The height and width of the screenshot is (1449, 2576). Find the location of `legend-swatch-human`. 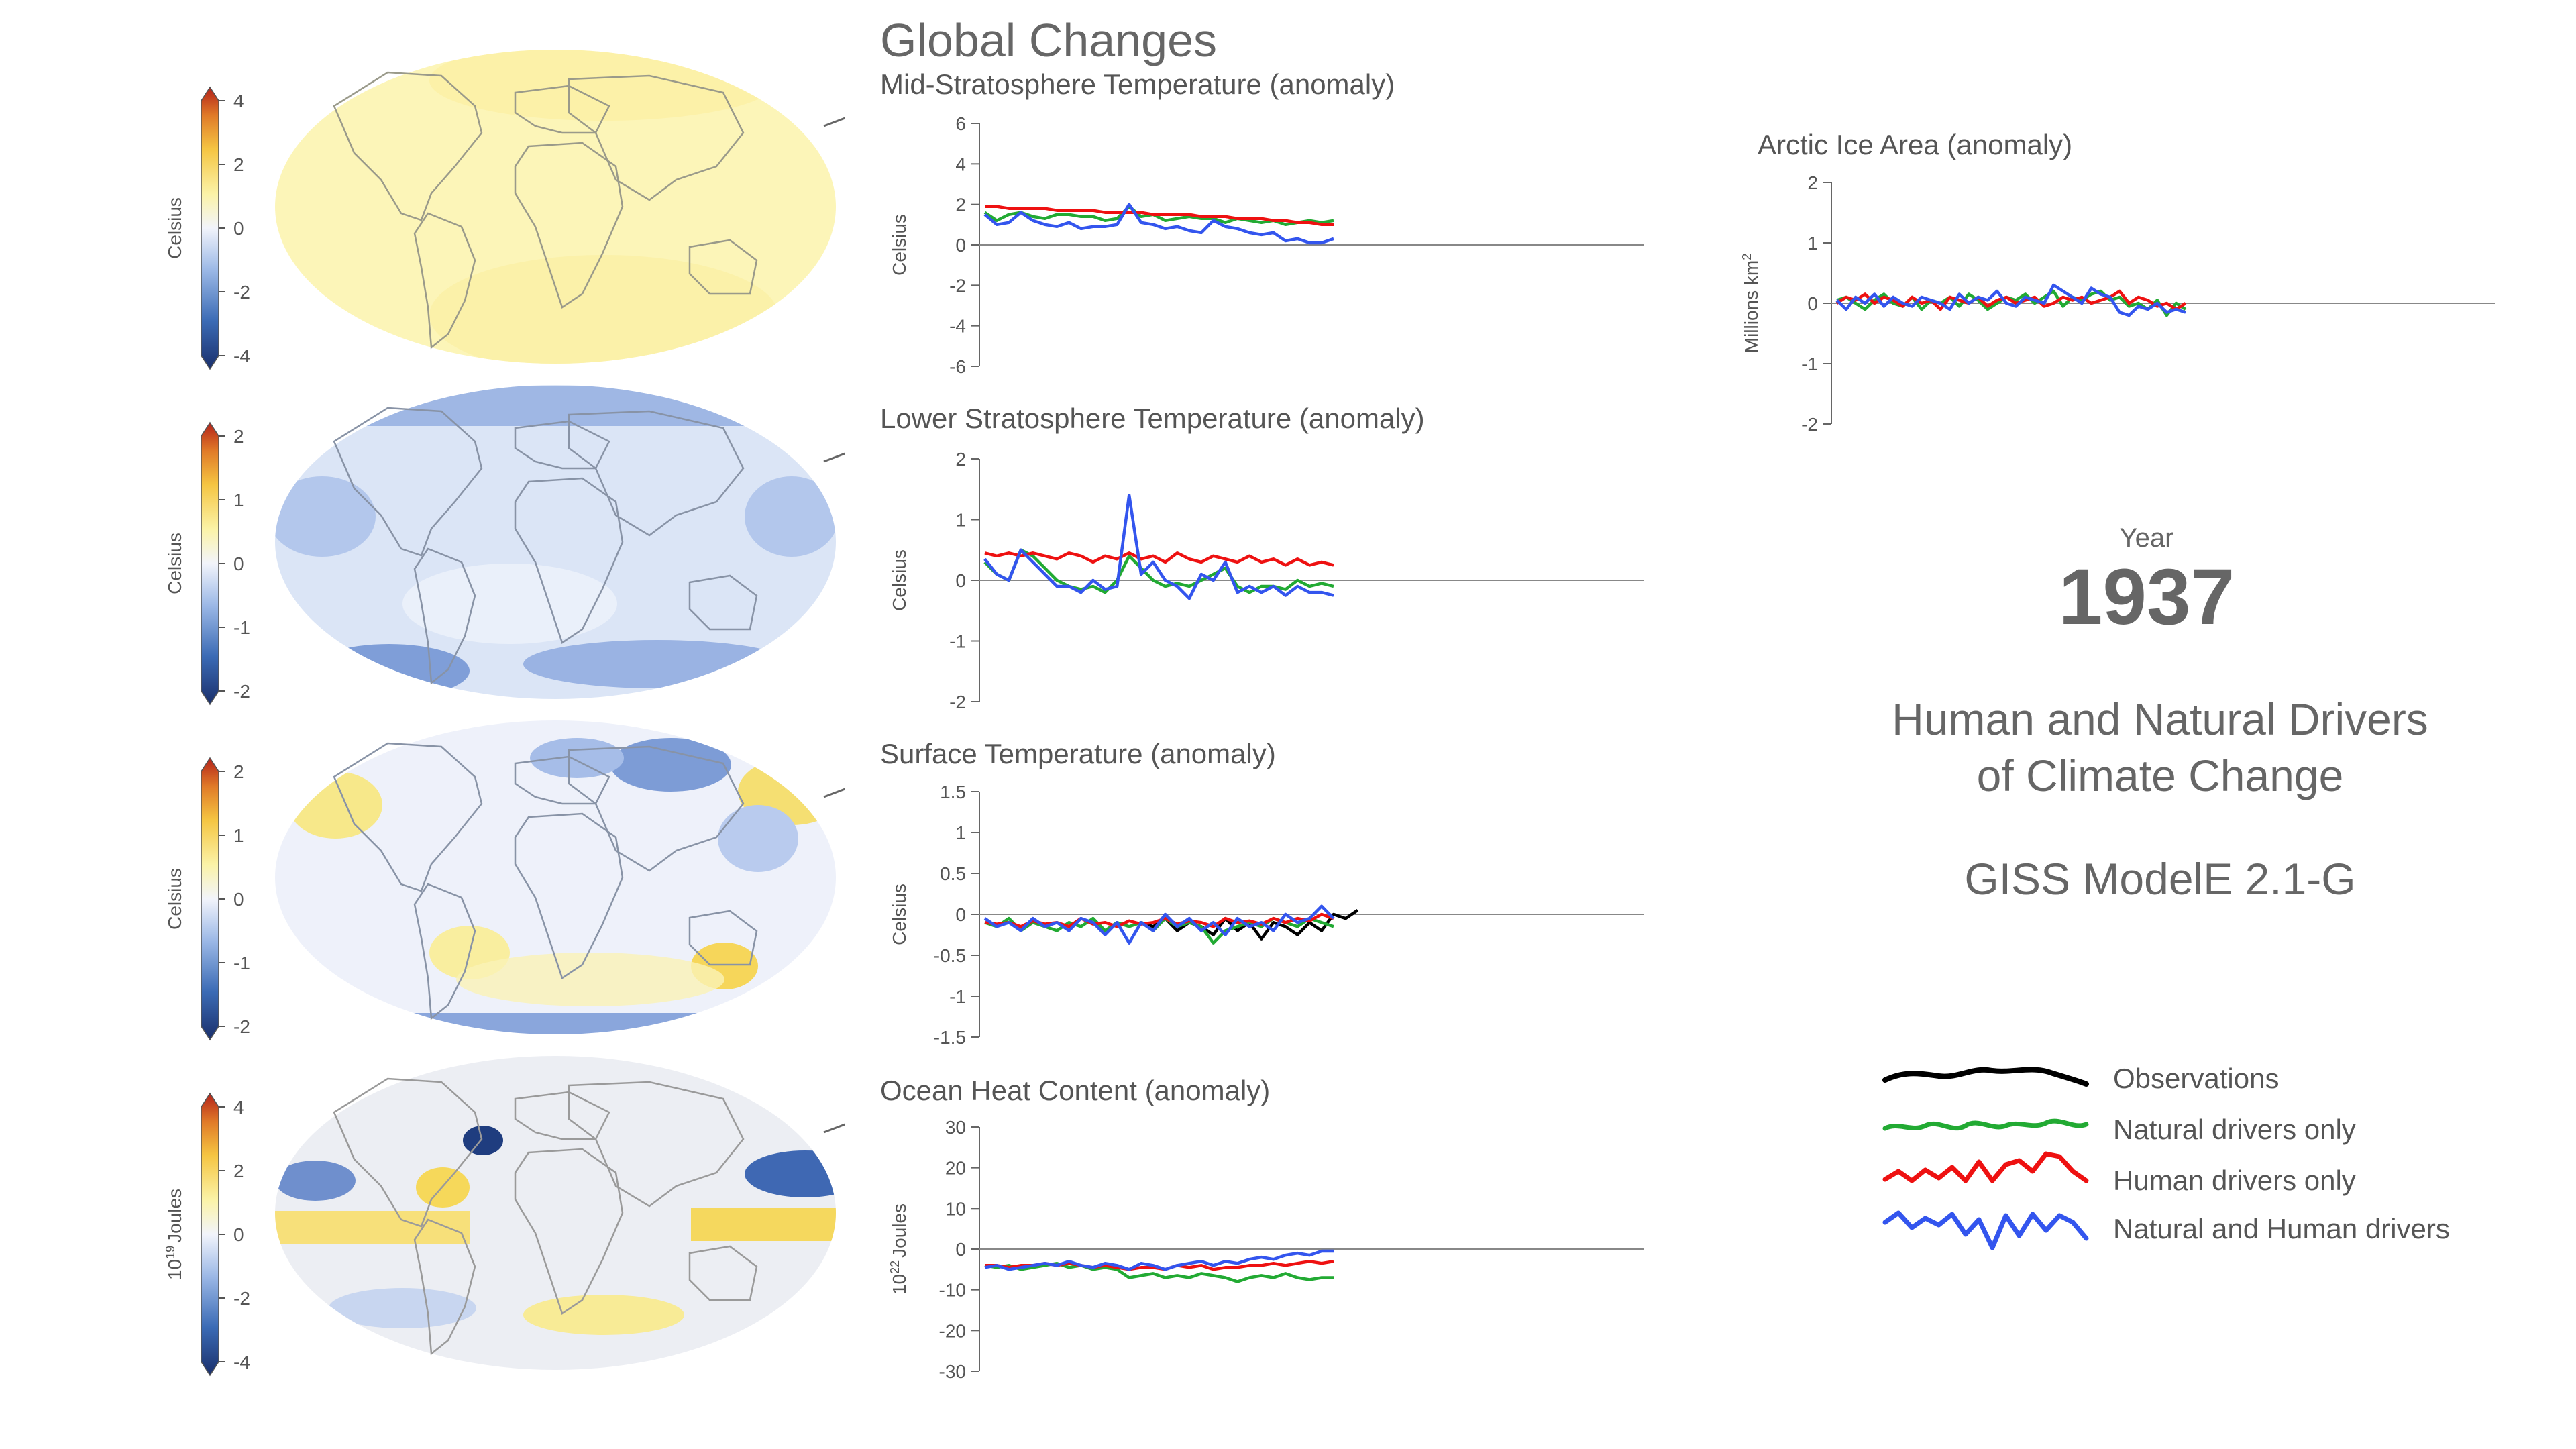

legend-swatch-human is located at coordinates (1985, 1167).